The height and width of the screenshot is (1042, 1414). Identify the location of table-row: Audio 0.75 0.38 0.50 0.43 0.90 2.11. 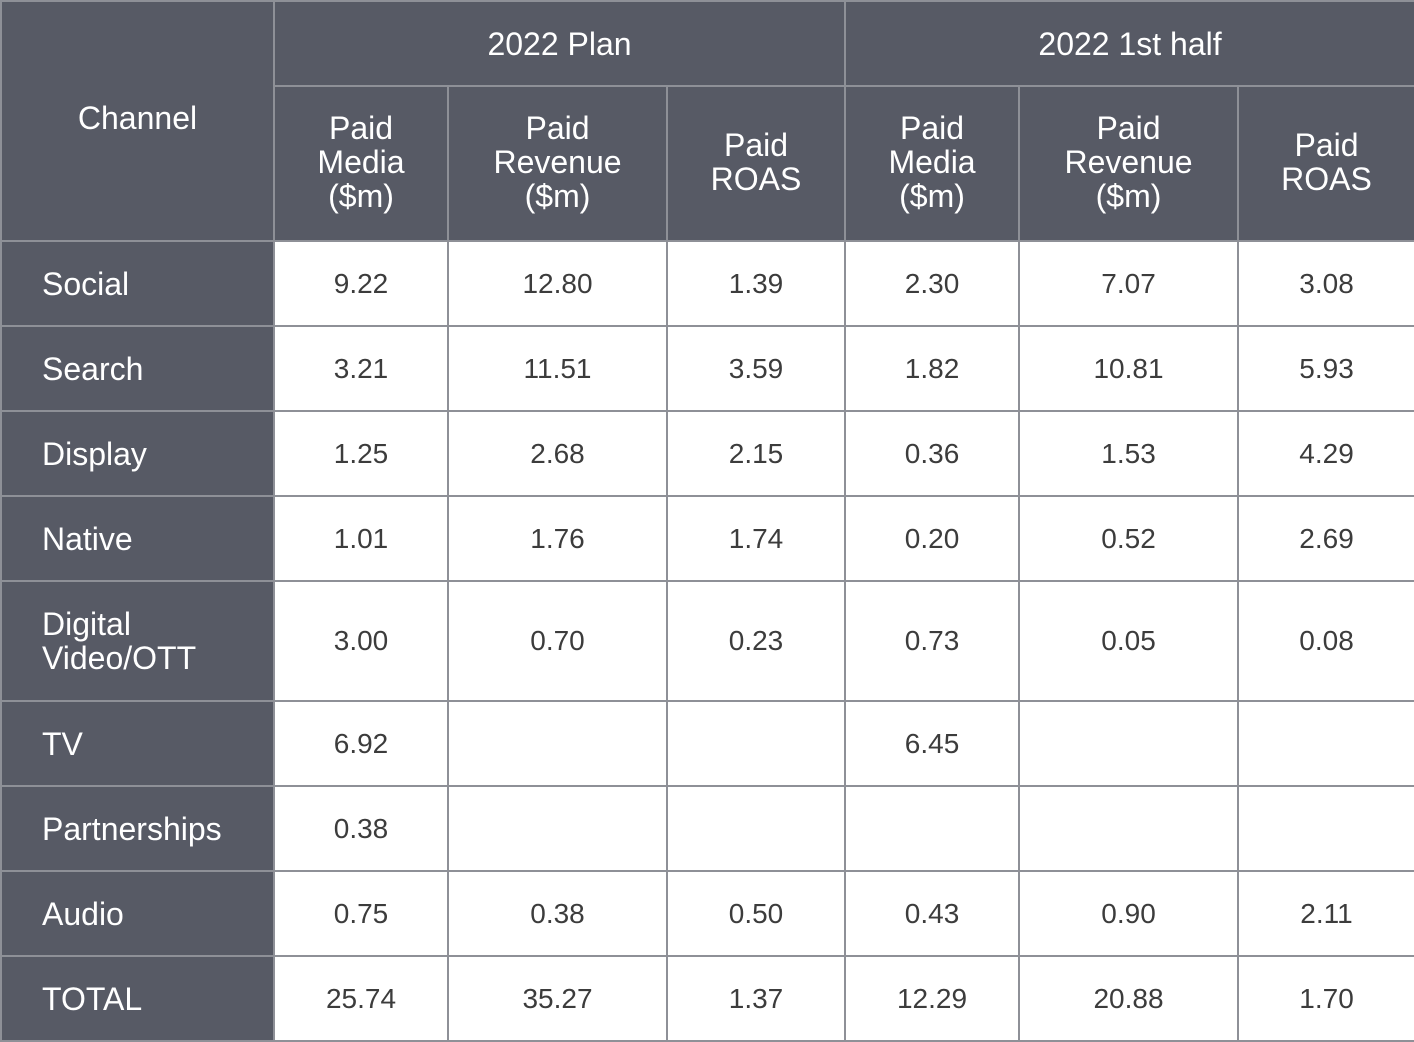
(707, 913).